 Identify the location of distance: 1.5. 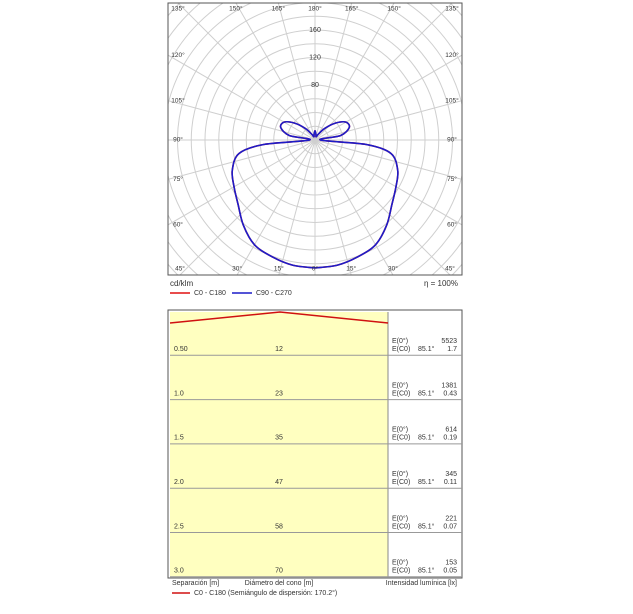
(179, 438).